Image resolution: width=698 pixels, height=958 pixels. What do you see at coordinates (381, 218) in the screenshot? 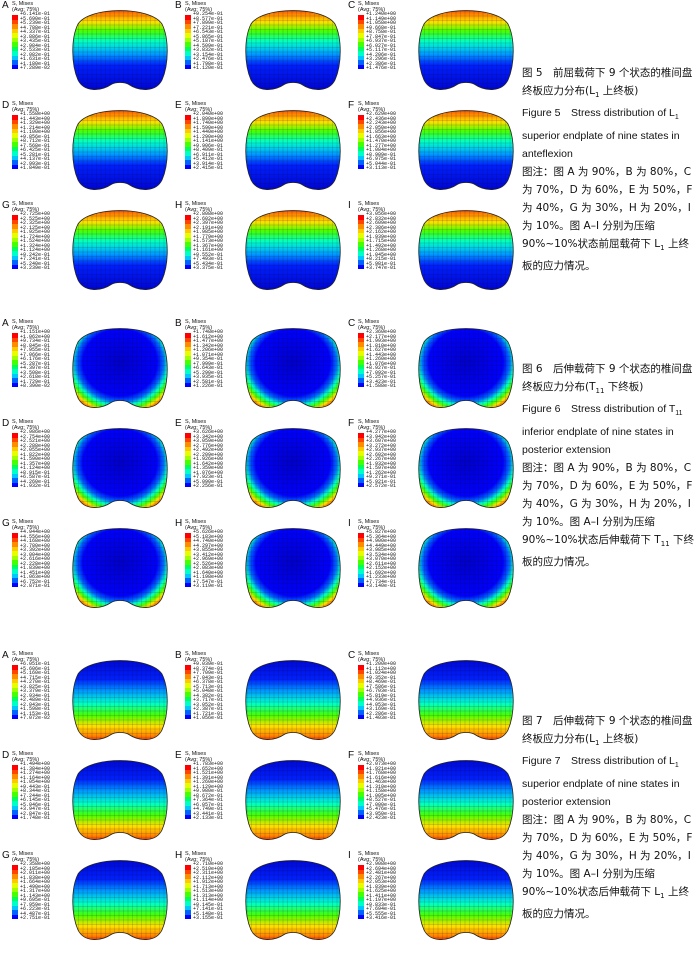
I see `legend-tick-label: +2.832e+00` at bounding box center [381, 218].